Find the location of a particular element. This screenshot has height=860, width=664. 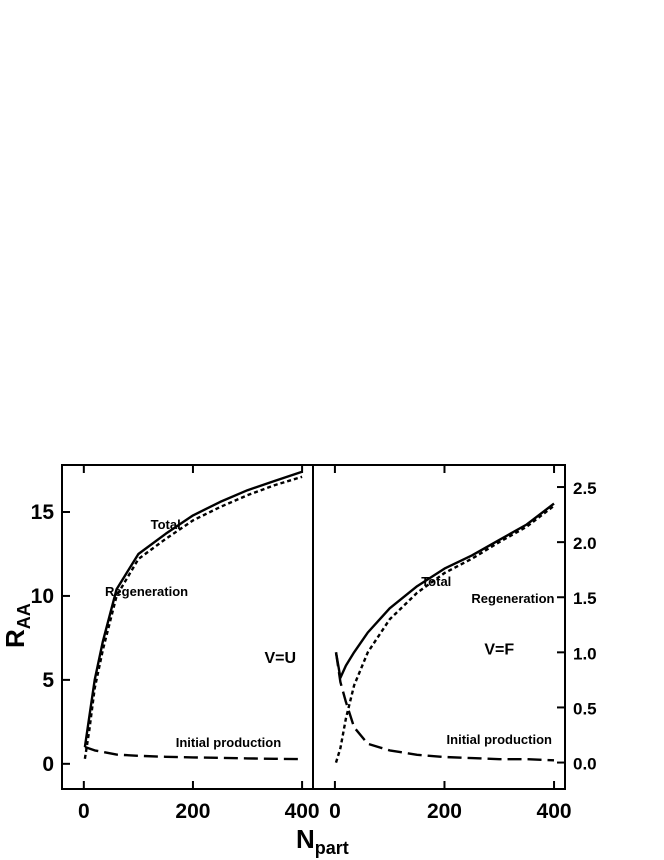

y-axis-title: RAA is located at coordinates (17, 625).